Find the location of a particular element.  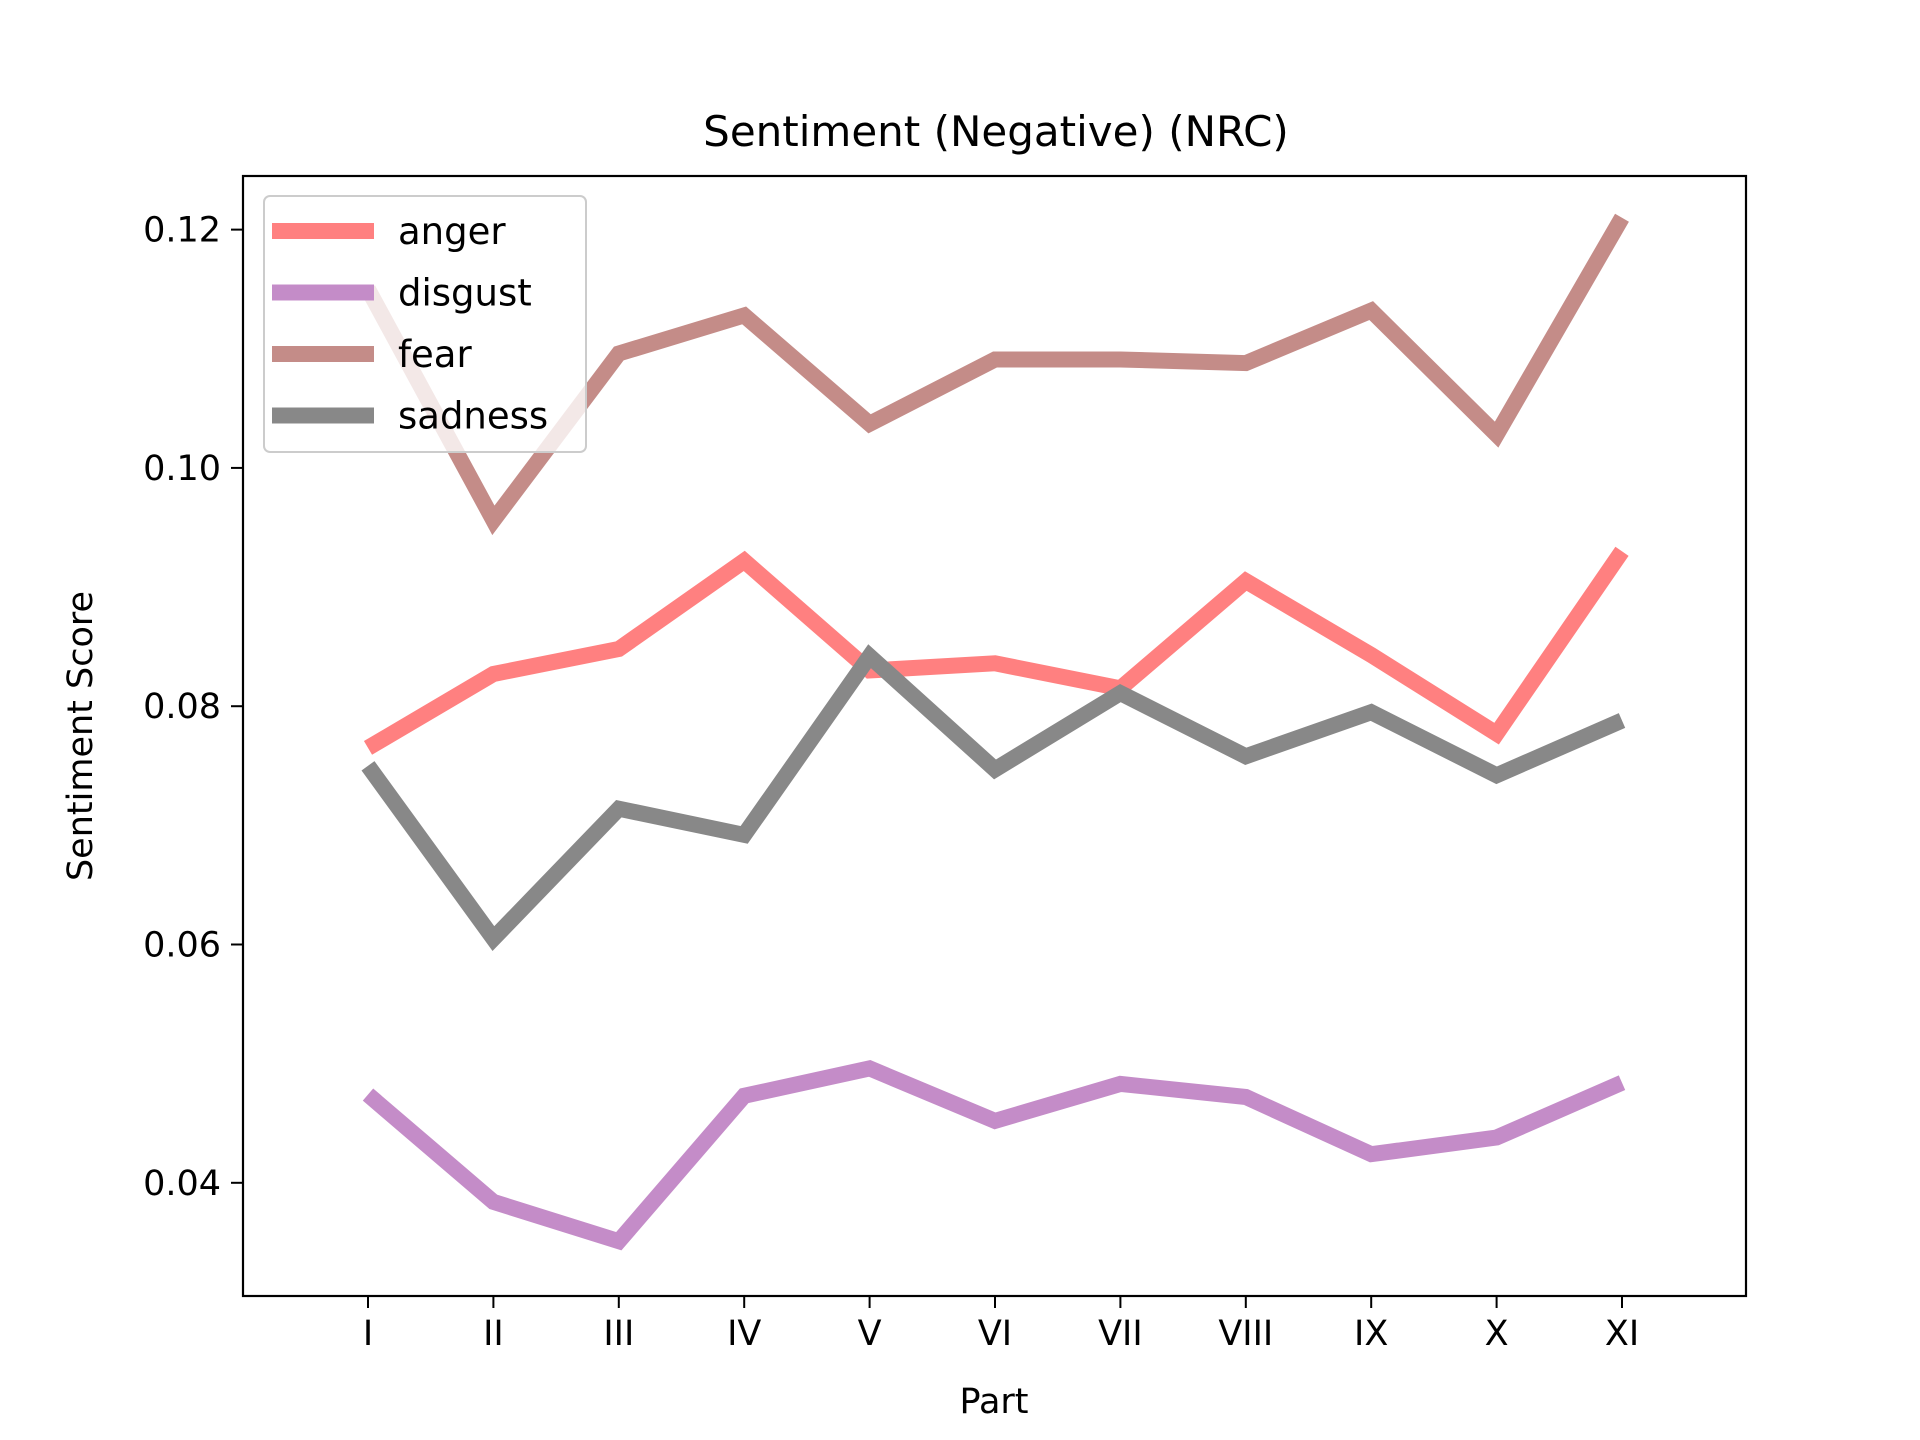

x-tick-label: III is located at coordinates (618, 1334).